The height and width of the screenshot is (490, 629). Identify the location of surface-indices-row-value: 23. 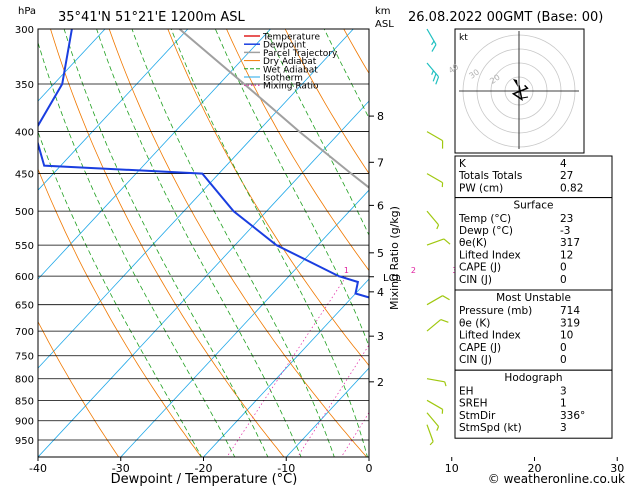
(566, 219).